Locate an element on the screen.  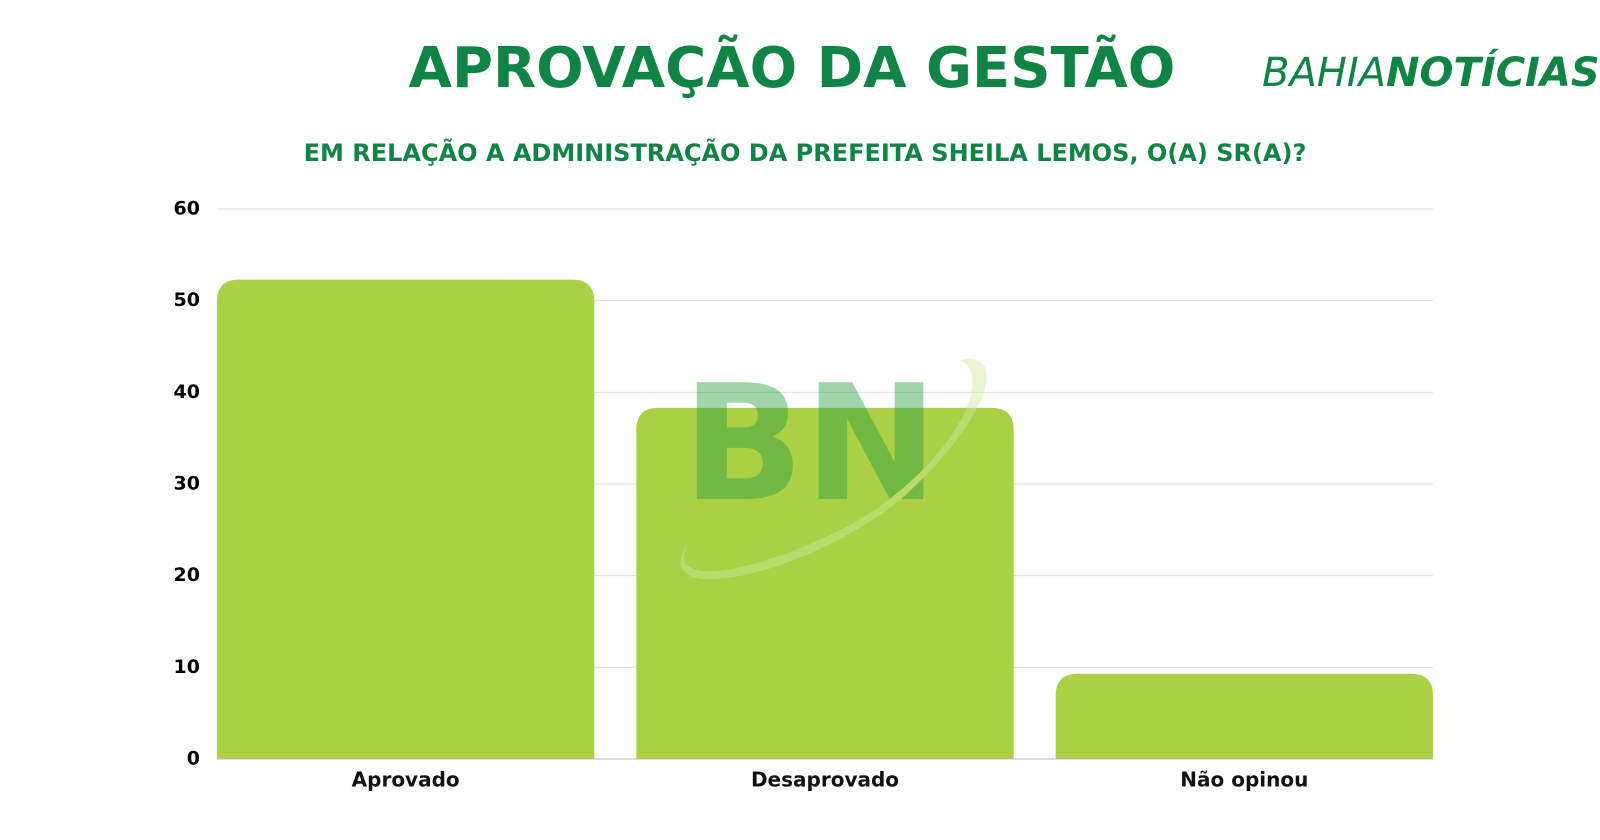
logo-right: NOTÍCIAS is located at coordinates (1493, 72).